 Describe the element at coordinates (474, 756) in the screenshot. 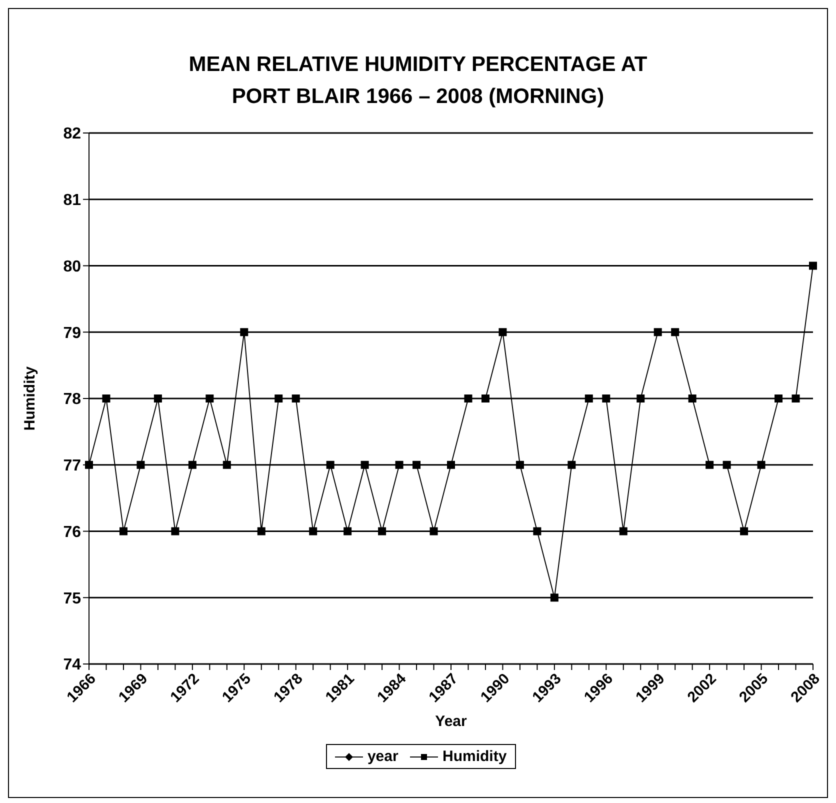

I see `legend-label: Humidity` at that location.